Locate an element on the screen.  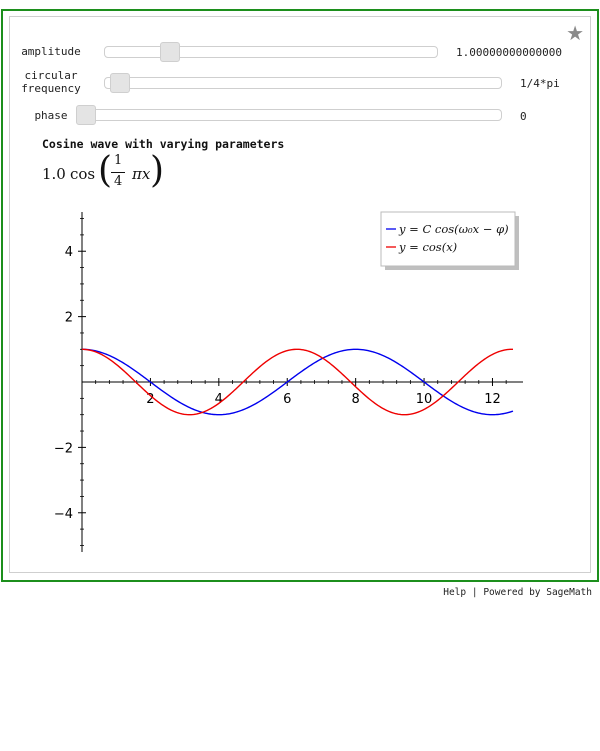
phase-slider-track is located at coordinates (289, 115).